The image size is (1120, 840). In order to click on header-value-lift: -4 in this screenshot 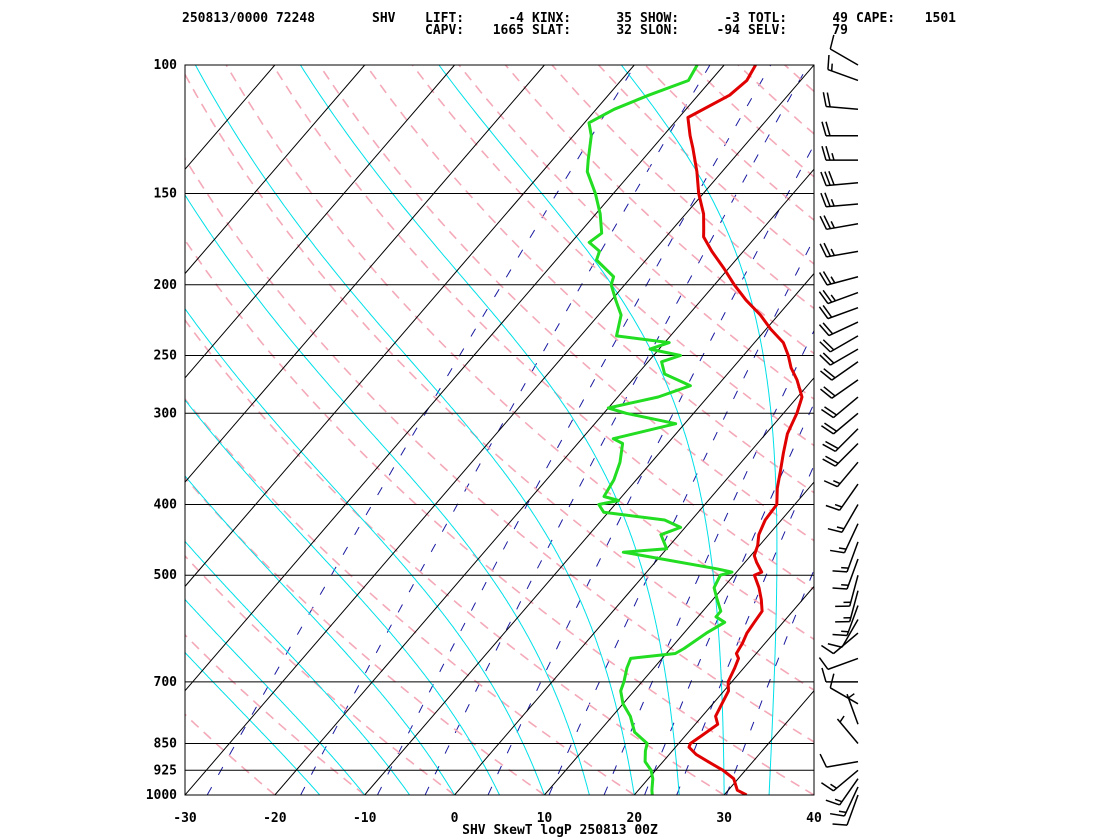, I will do `click(516, 18)`.